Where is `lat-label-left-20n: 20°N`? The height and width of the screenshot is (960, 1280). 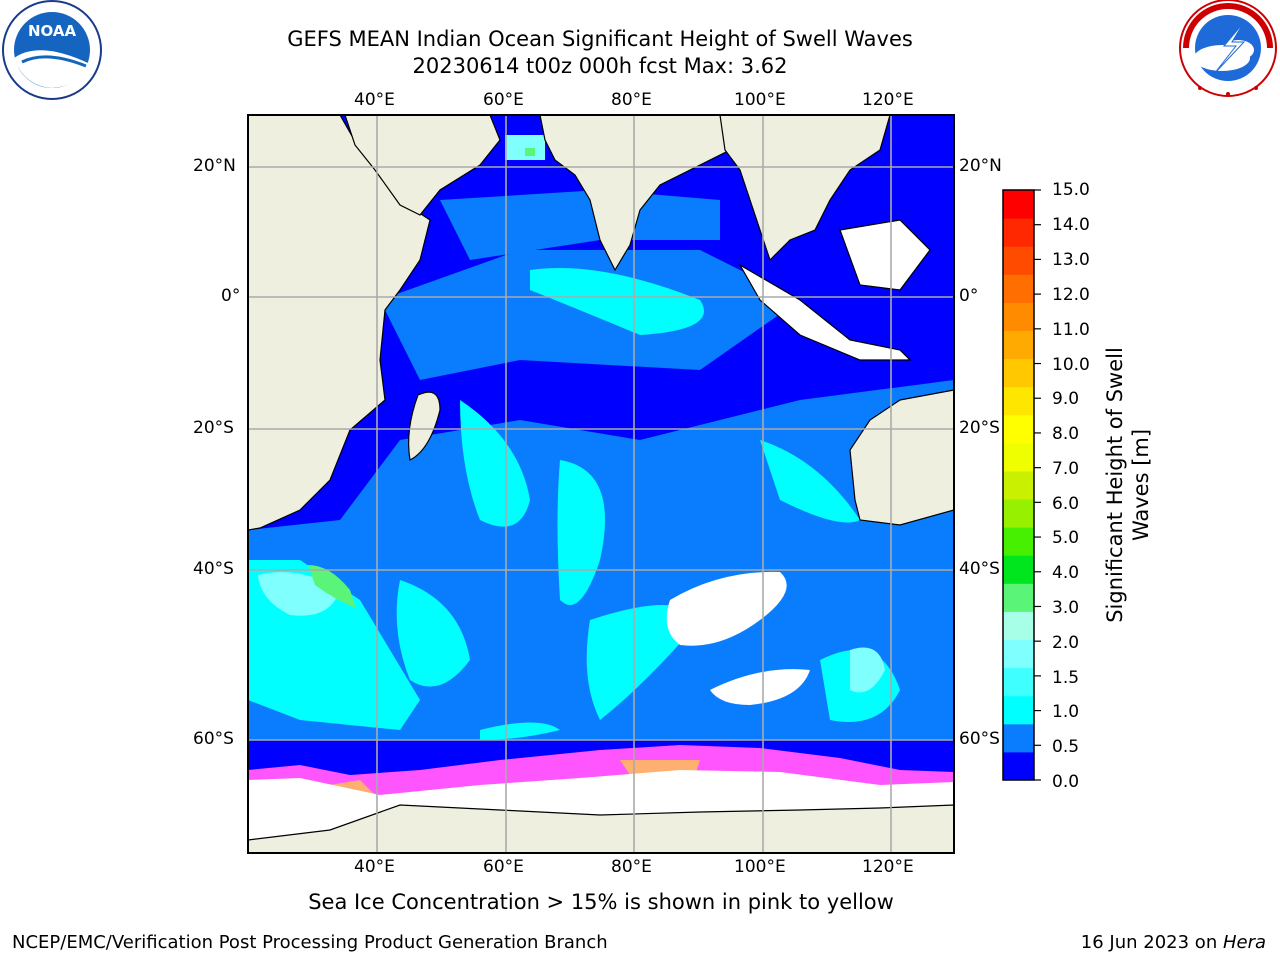 lat-label-left-20n: 20°N is located at coordinates (214, 166).